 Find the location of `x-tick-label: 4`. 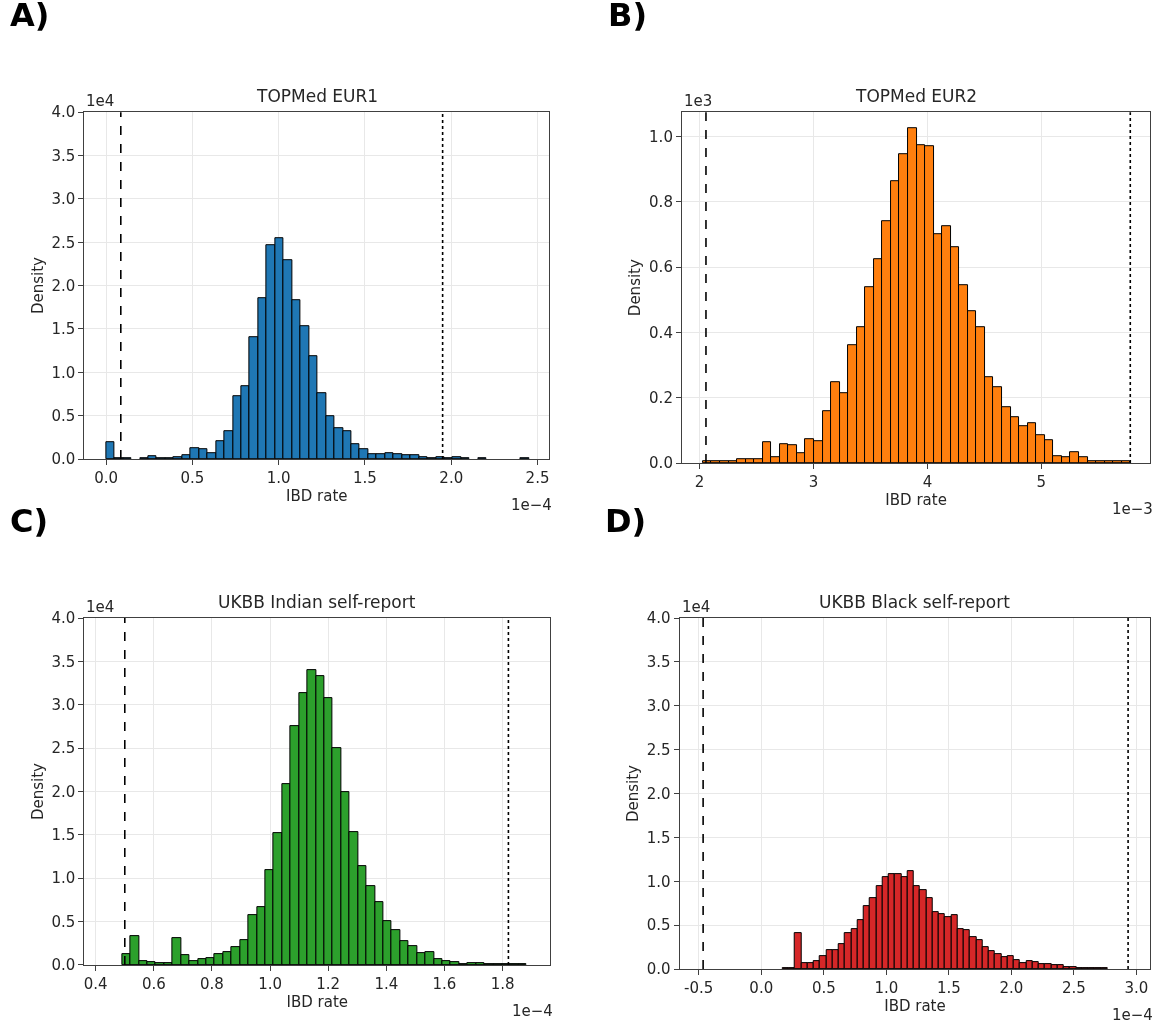

x-tick-label: 4 is located at coordinates (927, 482).